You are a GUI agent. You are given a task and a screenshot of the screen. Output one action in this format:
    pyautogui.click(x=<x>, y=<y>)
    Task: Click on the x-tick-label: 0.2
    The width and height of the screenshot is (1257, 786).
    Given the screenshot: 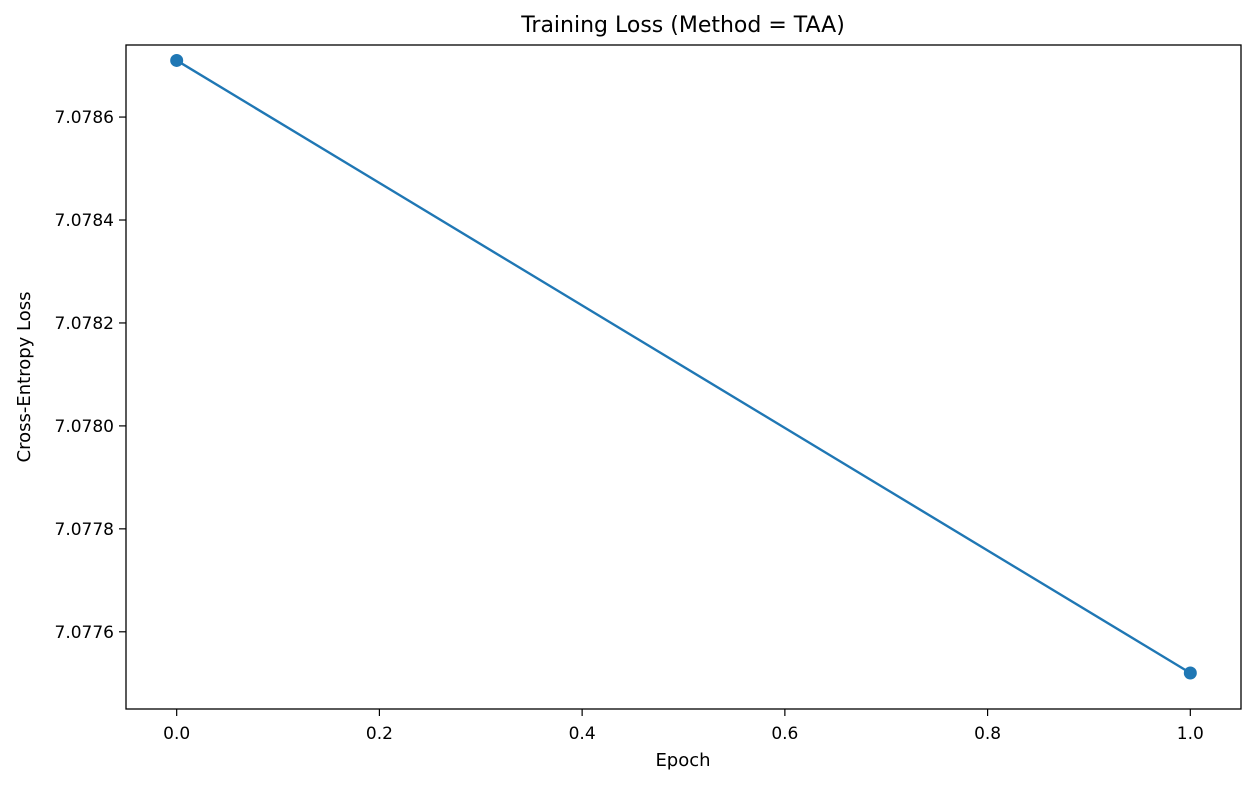 What is the action you would take?
    pyautogui.click(x=379, y=734)
    